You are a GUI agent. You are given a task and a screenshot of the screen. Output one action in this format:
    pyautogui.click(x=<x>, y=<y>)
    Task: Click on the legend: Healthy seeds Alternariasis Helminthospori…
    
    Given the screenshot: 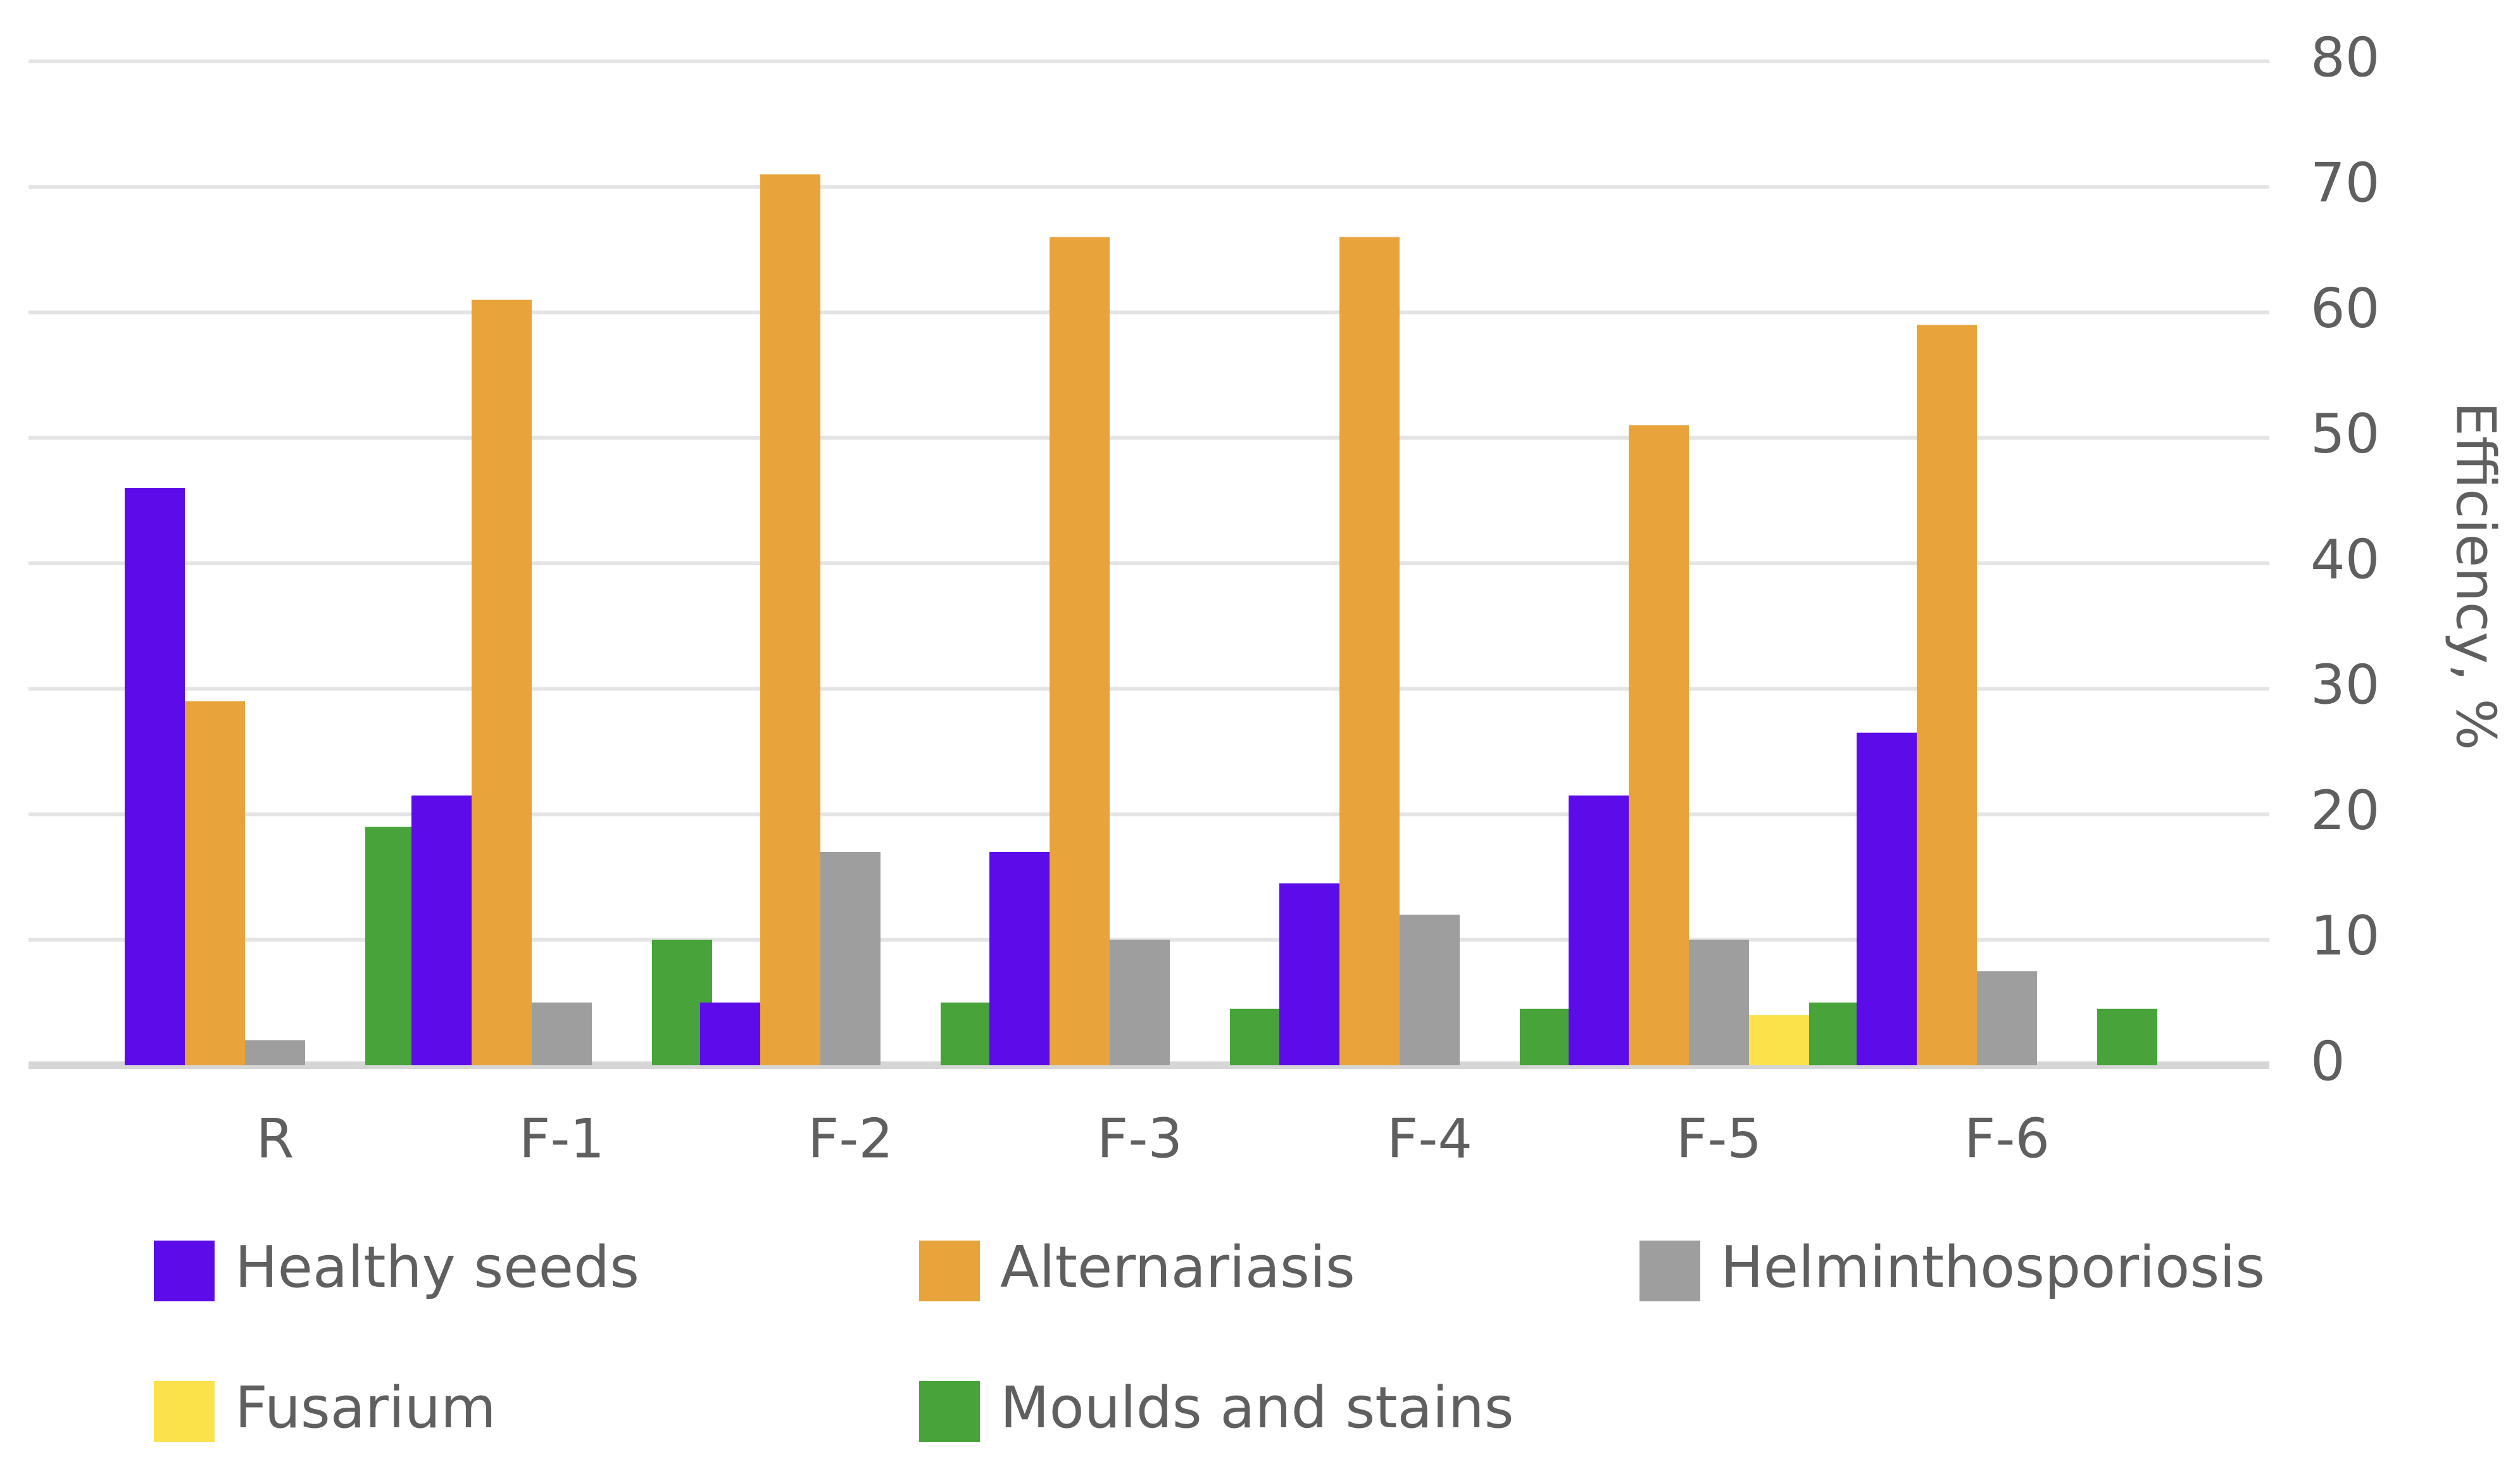 What is the action you would take?
    pyautogui.click(x=1209, y=1338)
    